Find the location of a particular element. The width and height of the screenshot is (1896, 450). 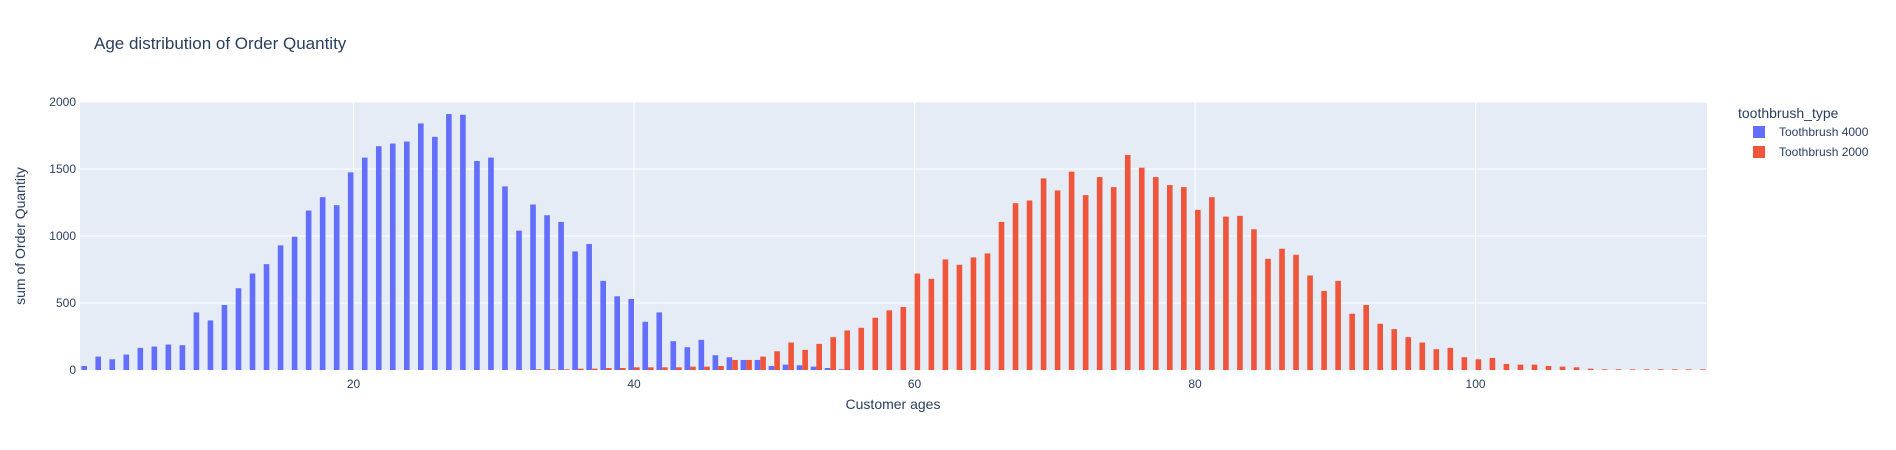

legend-label-toothbrush-4000: Toothbrush 4000 is located at coordinates (1824, 132).